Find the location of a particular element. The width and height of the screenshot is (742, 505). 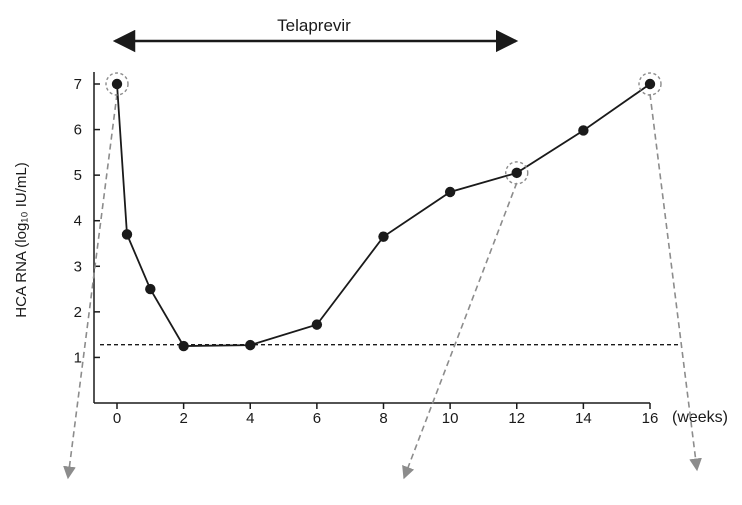

x-tick-label-6: 6 is located at coordinates (317, 418).